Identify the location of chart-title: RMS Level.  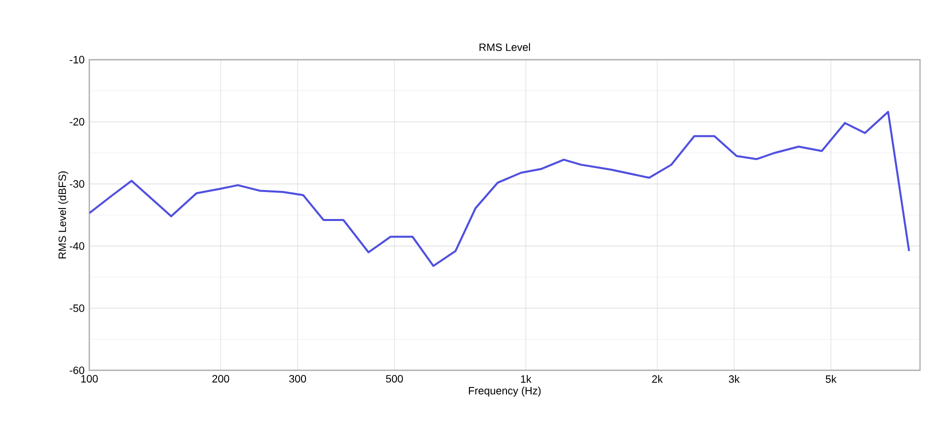
(505, 47).